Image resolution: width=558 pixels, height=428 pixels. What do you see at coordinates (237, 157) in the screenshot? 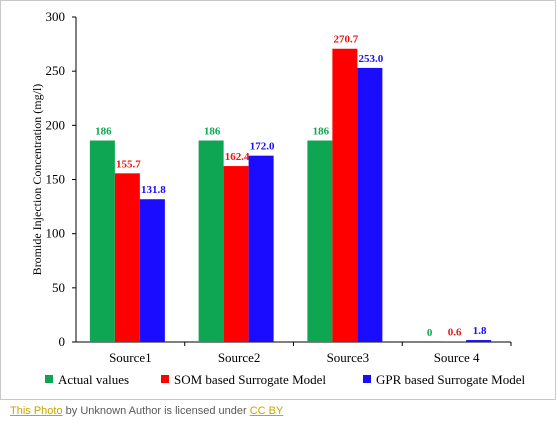
I see `data-label: 162.4` at bounding box center [237, 157].